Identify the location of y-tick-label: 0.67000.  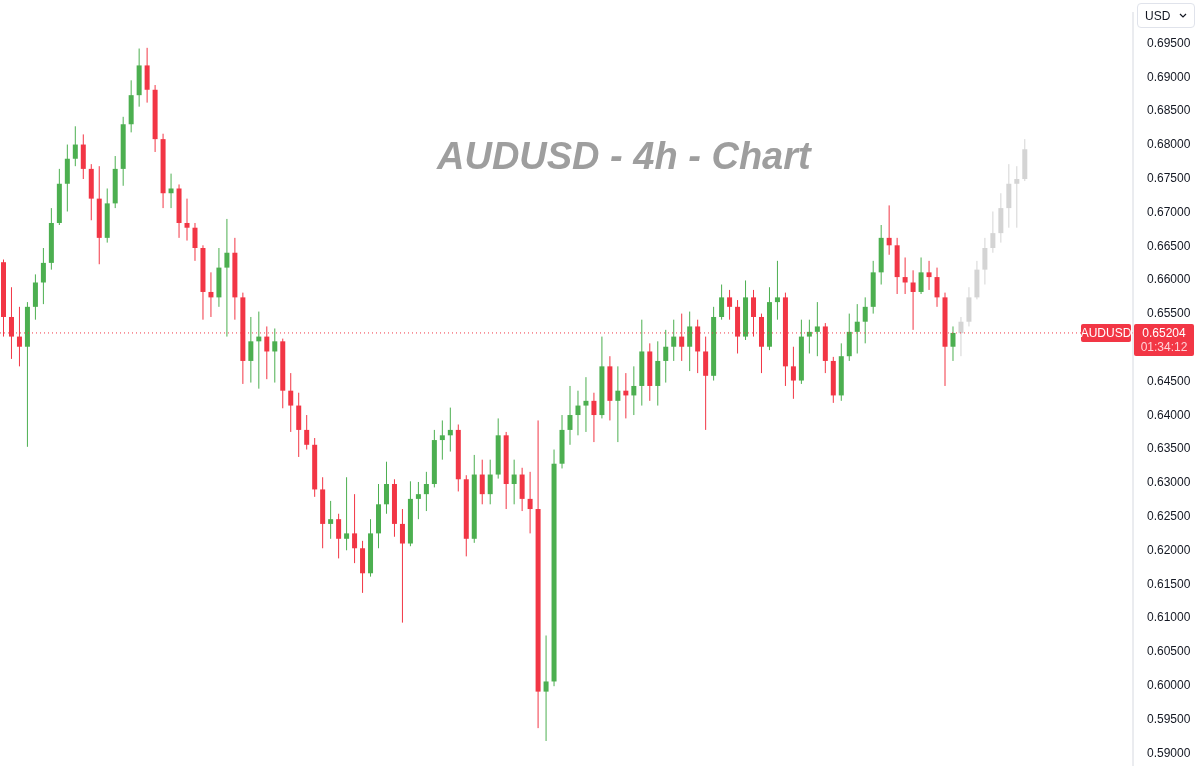
(1169, 211).